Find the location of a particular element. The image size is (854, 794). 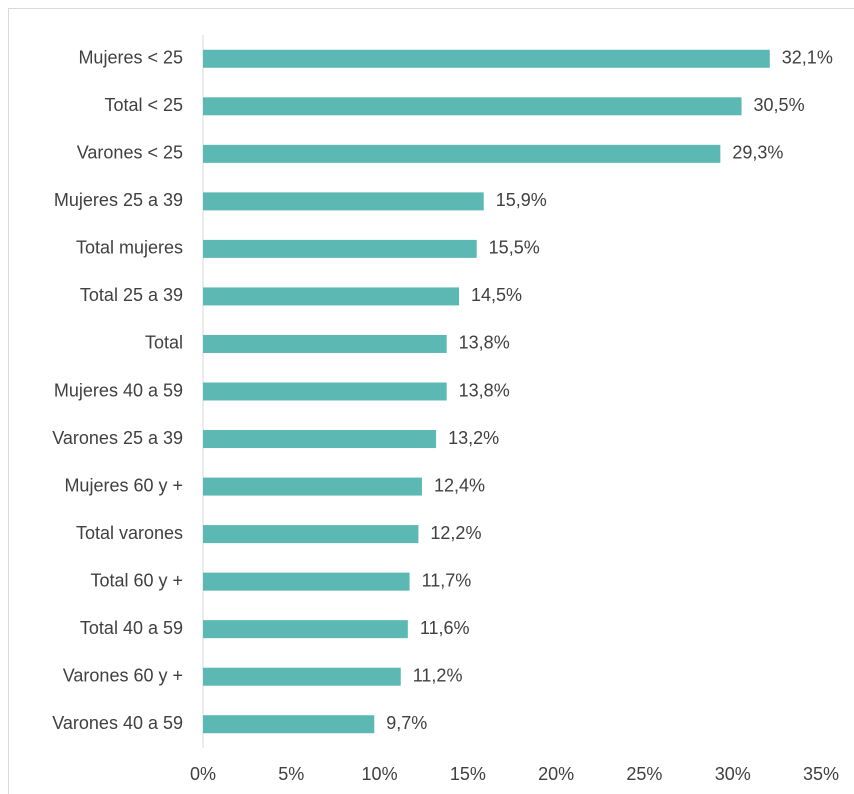

y-tick-label: Total < 25 is located at coordinates (143, 105).